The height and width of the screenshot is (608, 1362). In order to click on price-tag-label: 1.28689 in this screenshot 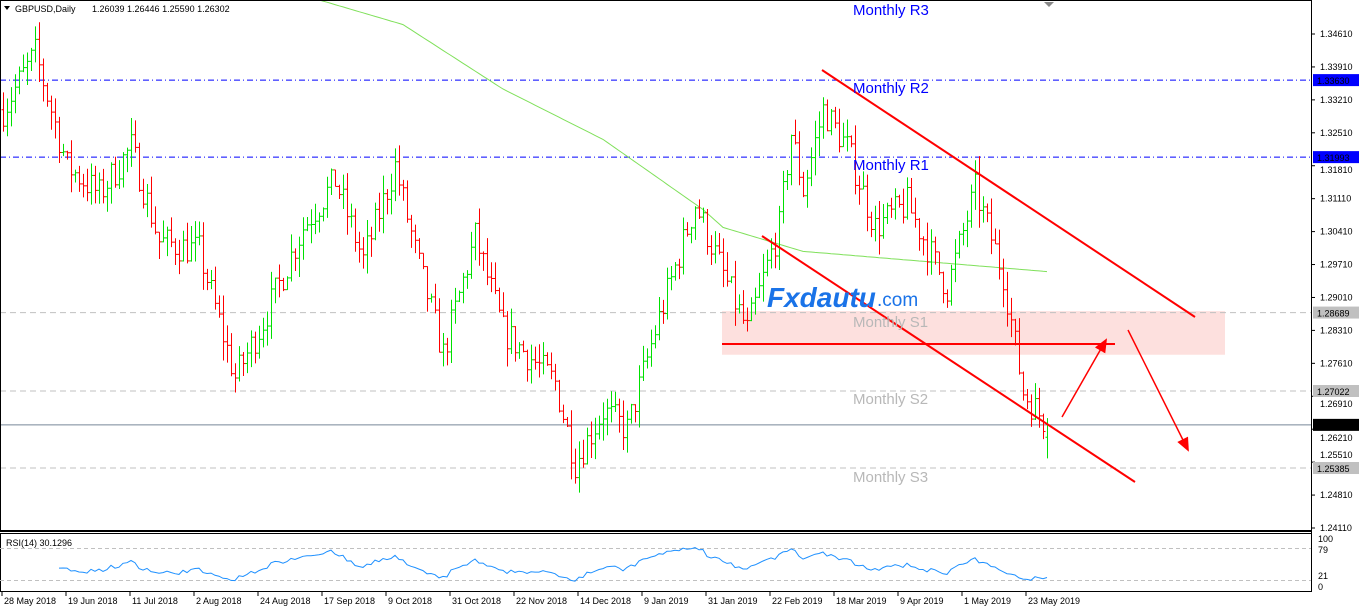, I will do `click(1333, 314)`.